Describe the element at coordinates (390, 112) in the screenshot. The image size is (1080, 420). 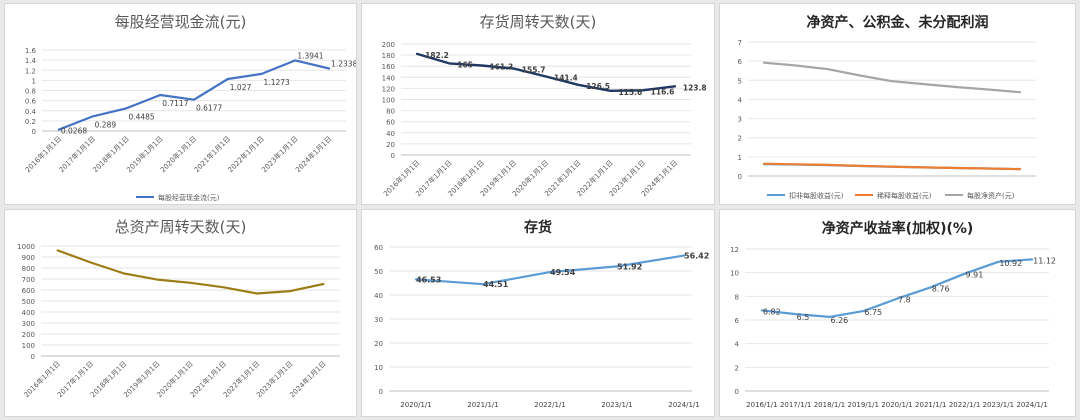
I see `y-tick-label: 80` at that location.